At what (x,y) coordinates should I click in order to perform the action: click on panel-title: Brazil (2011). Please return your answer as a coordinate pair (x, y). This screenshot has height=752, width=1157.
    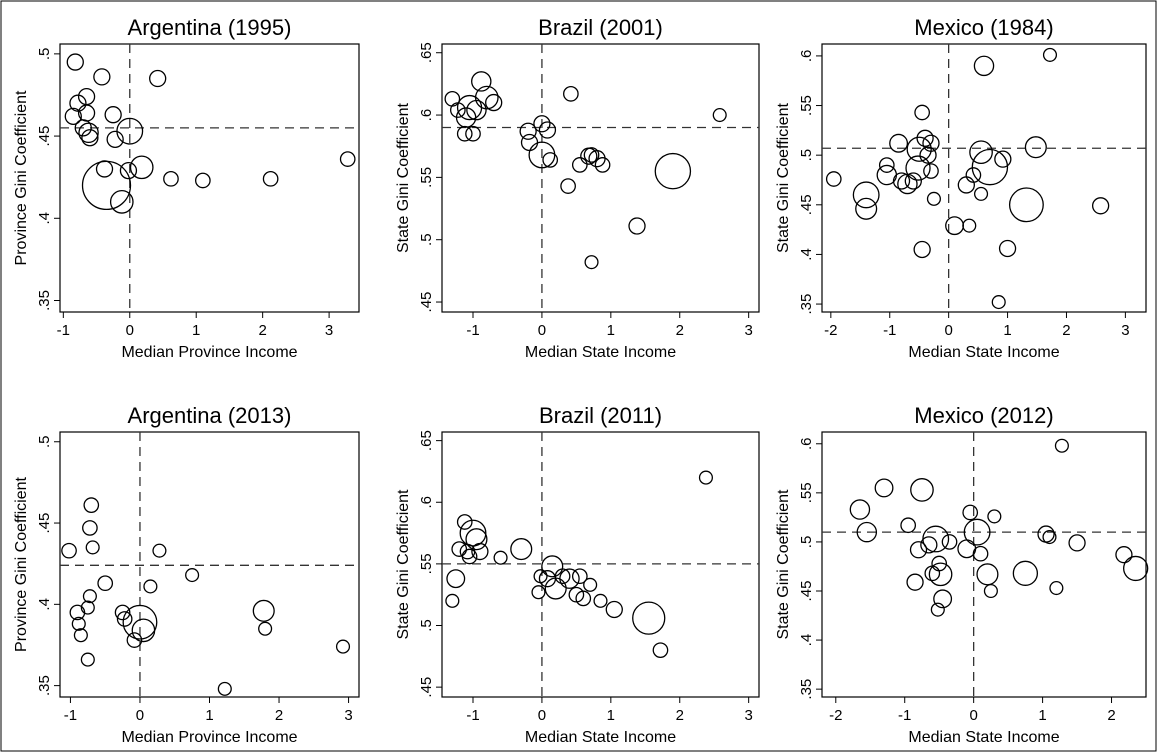
    Looking at the image, I should click on (600, 415).